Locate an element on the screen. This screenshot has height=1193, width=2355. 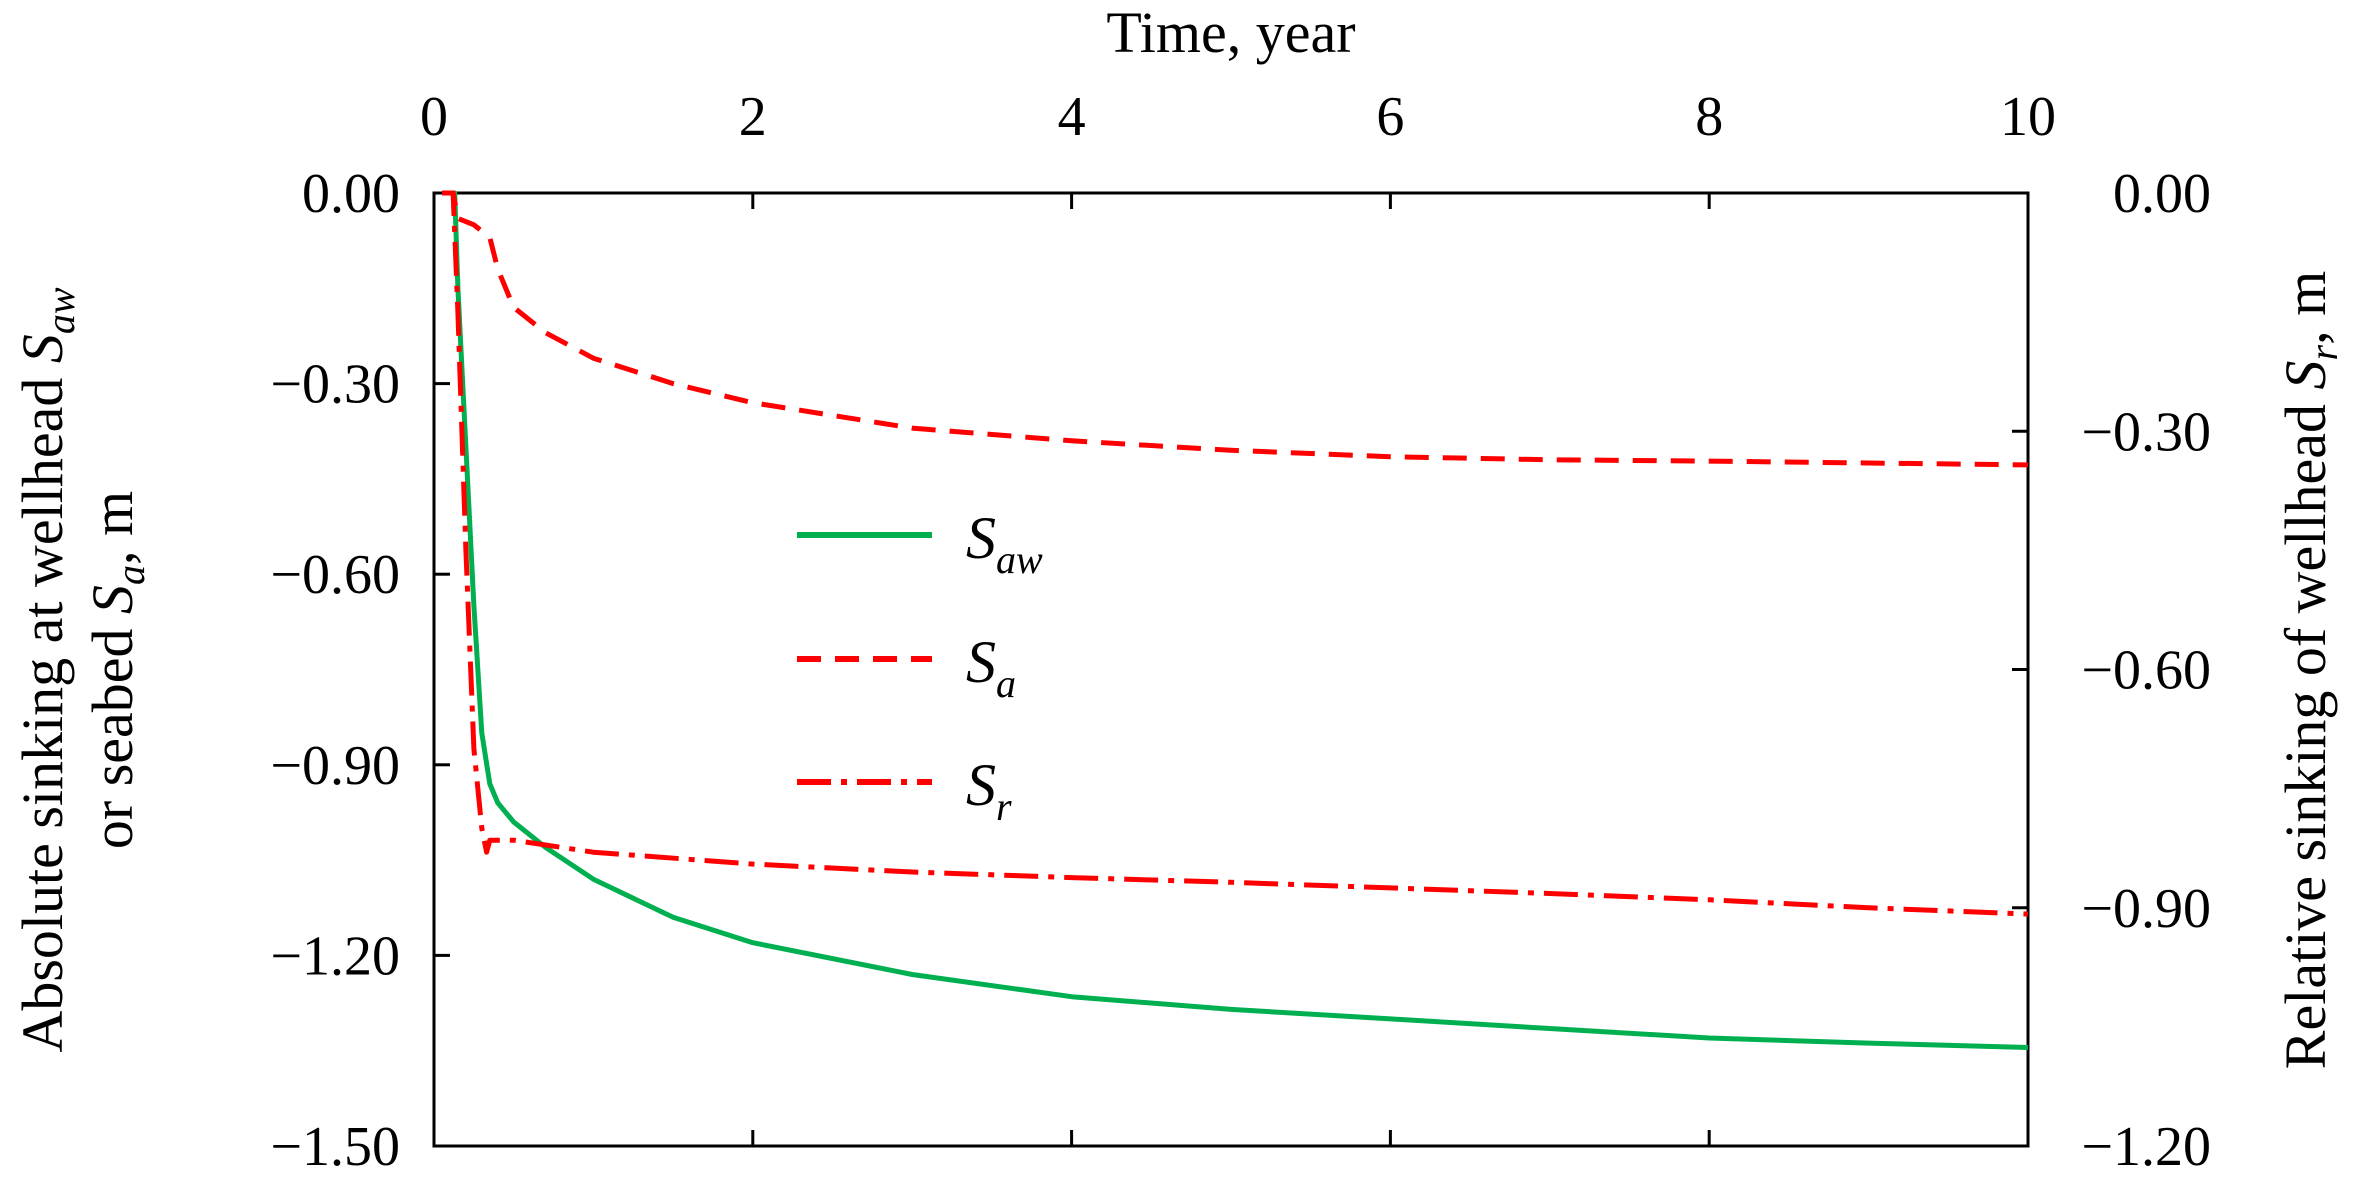
x-tick-label: 6 is located at coordinates (1390, 117).